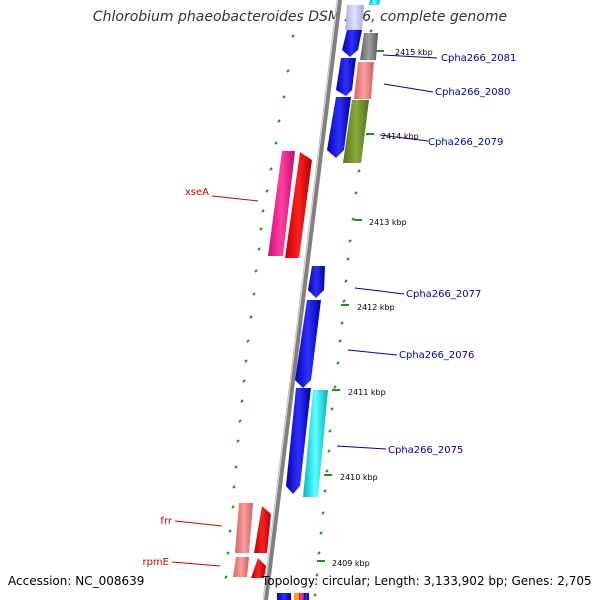 This screenshot has height=600, width=600. I want to click on genome-backbone, so click(303, 300).